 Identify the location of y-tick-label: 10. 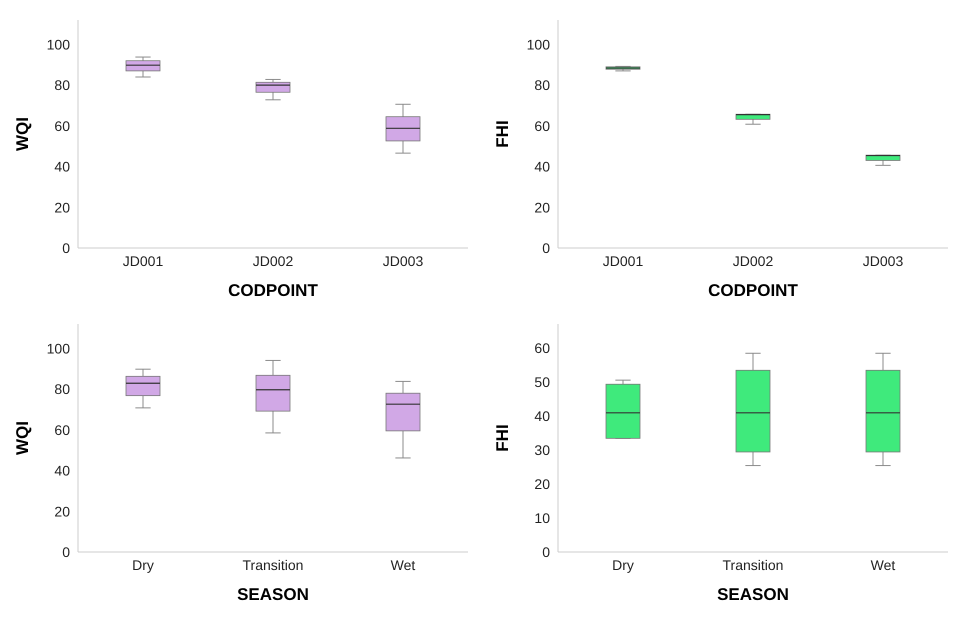
(542, 518).